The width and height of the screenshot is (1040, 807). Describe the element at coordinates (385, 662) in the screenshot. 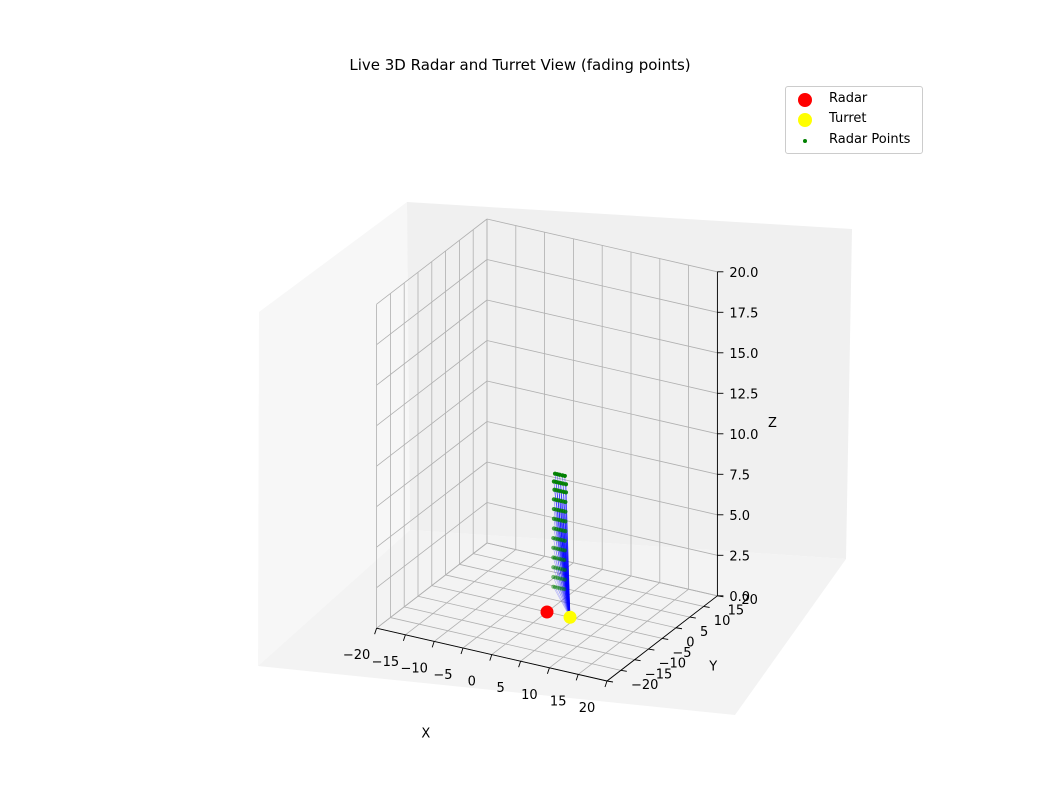

I see `x-tick-label: −15` at that location.